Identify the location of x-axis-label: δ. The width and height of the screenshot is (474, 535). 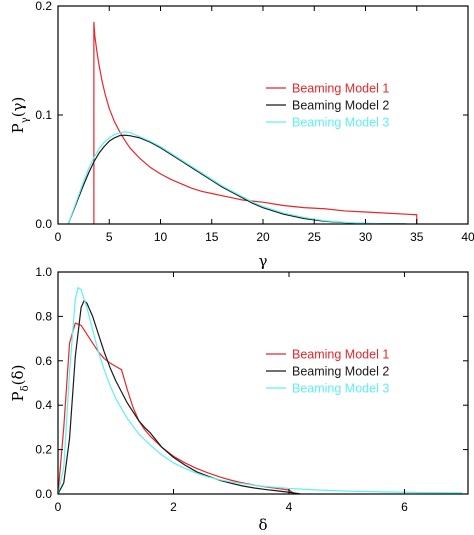
(262, 525).